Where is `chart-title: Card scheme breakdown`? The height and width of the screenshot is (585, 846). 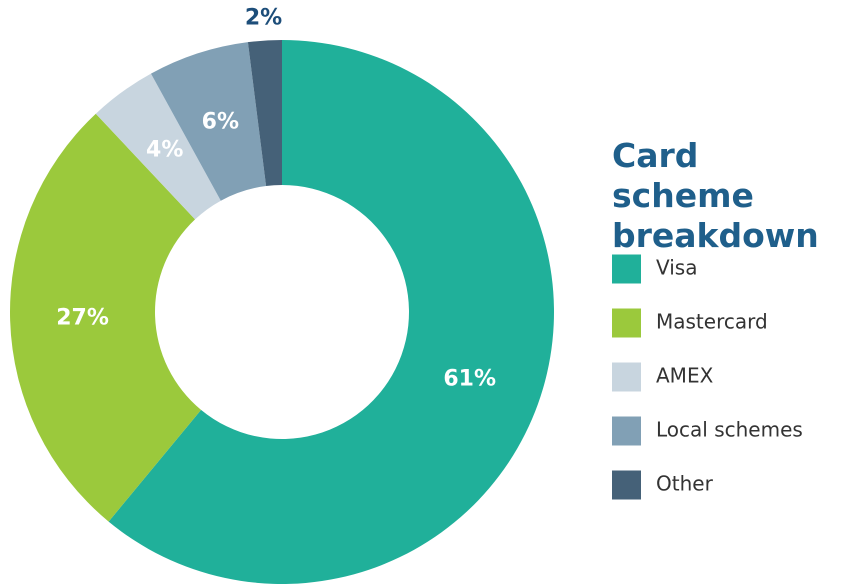
chart-title: Card scheme breakdown is located at coordinates (715, 195).